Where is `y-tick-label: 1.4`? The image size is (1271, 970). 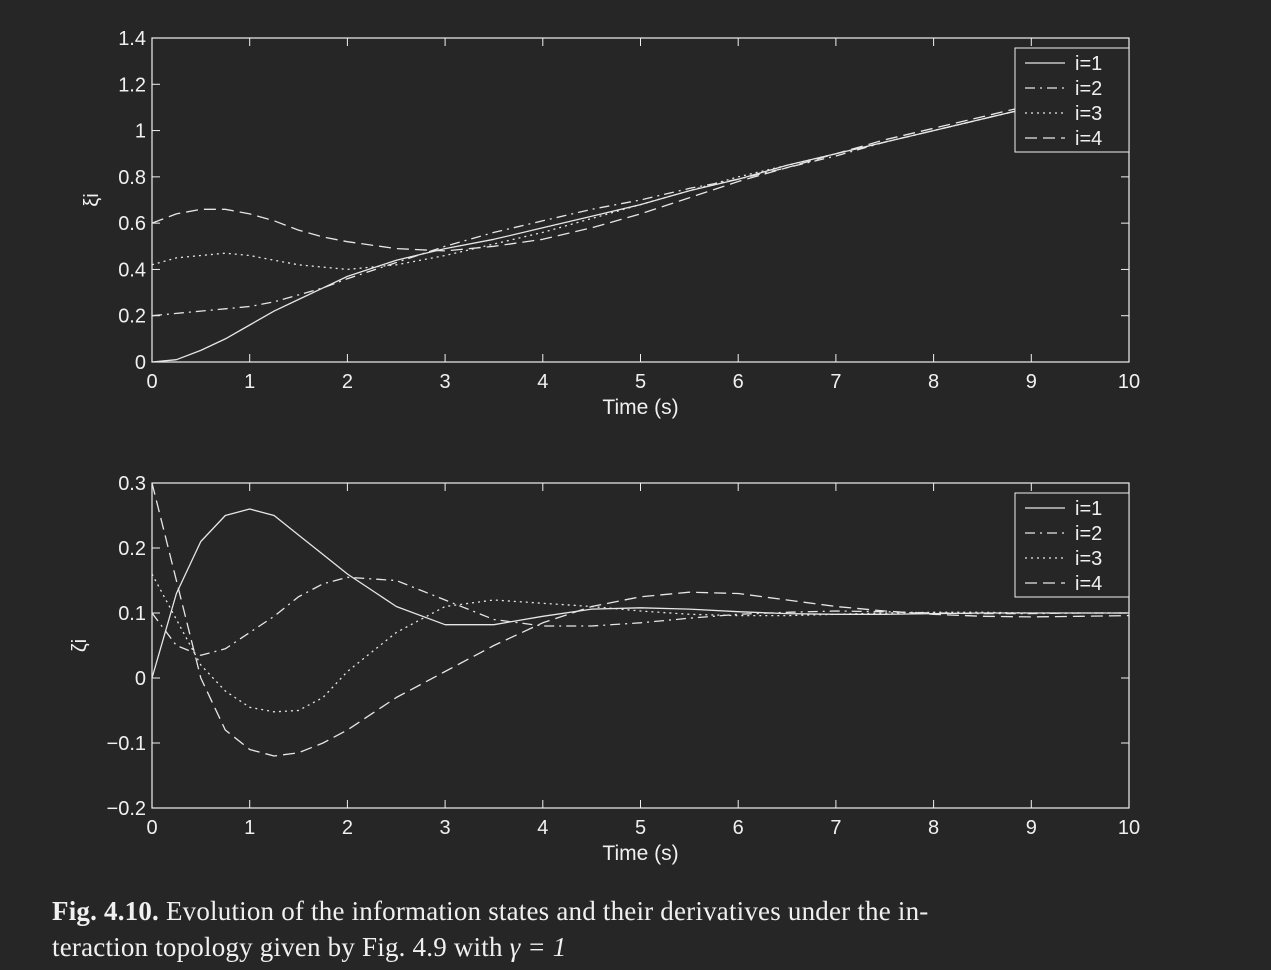
y-tick-label: 1.4 is located at coordinates (132, 39).